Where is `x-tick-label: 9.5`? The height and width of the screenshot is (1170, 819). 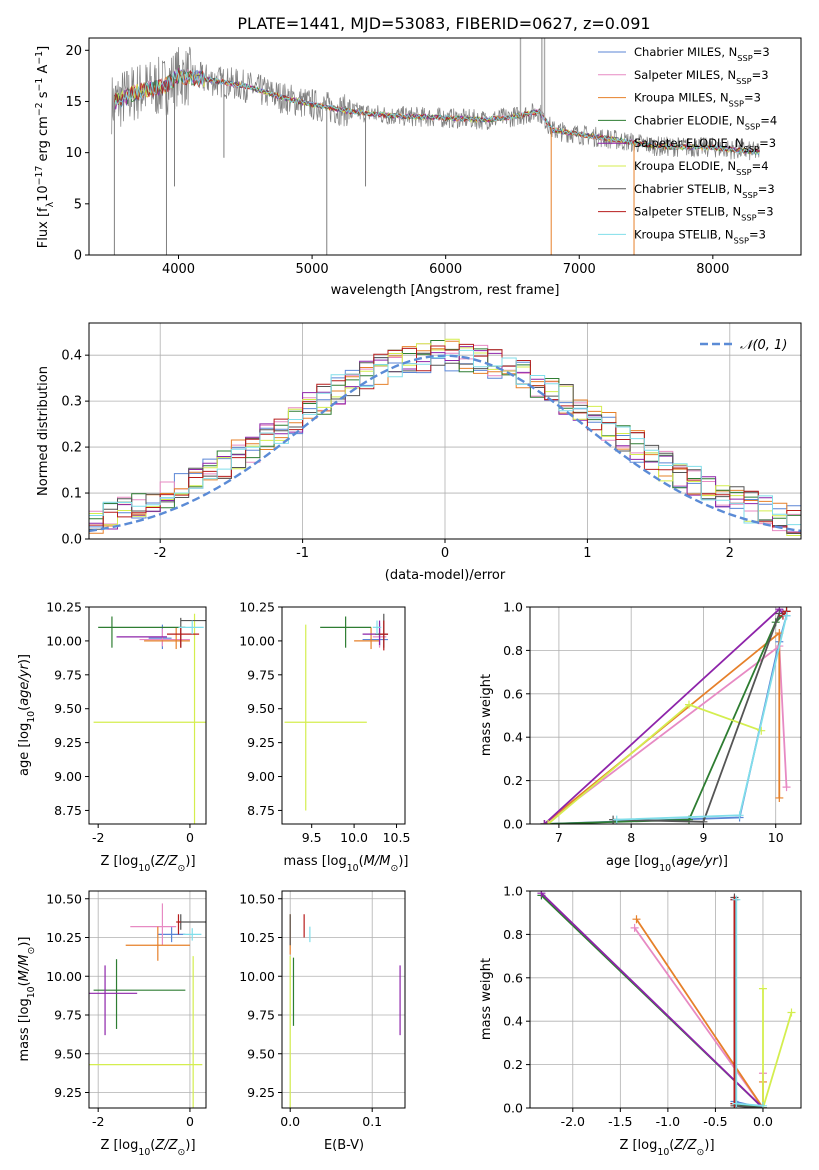 x-tick-label: 9.5 is located at coordinates (312, 837).